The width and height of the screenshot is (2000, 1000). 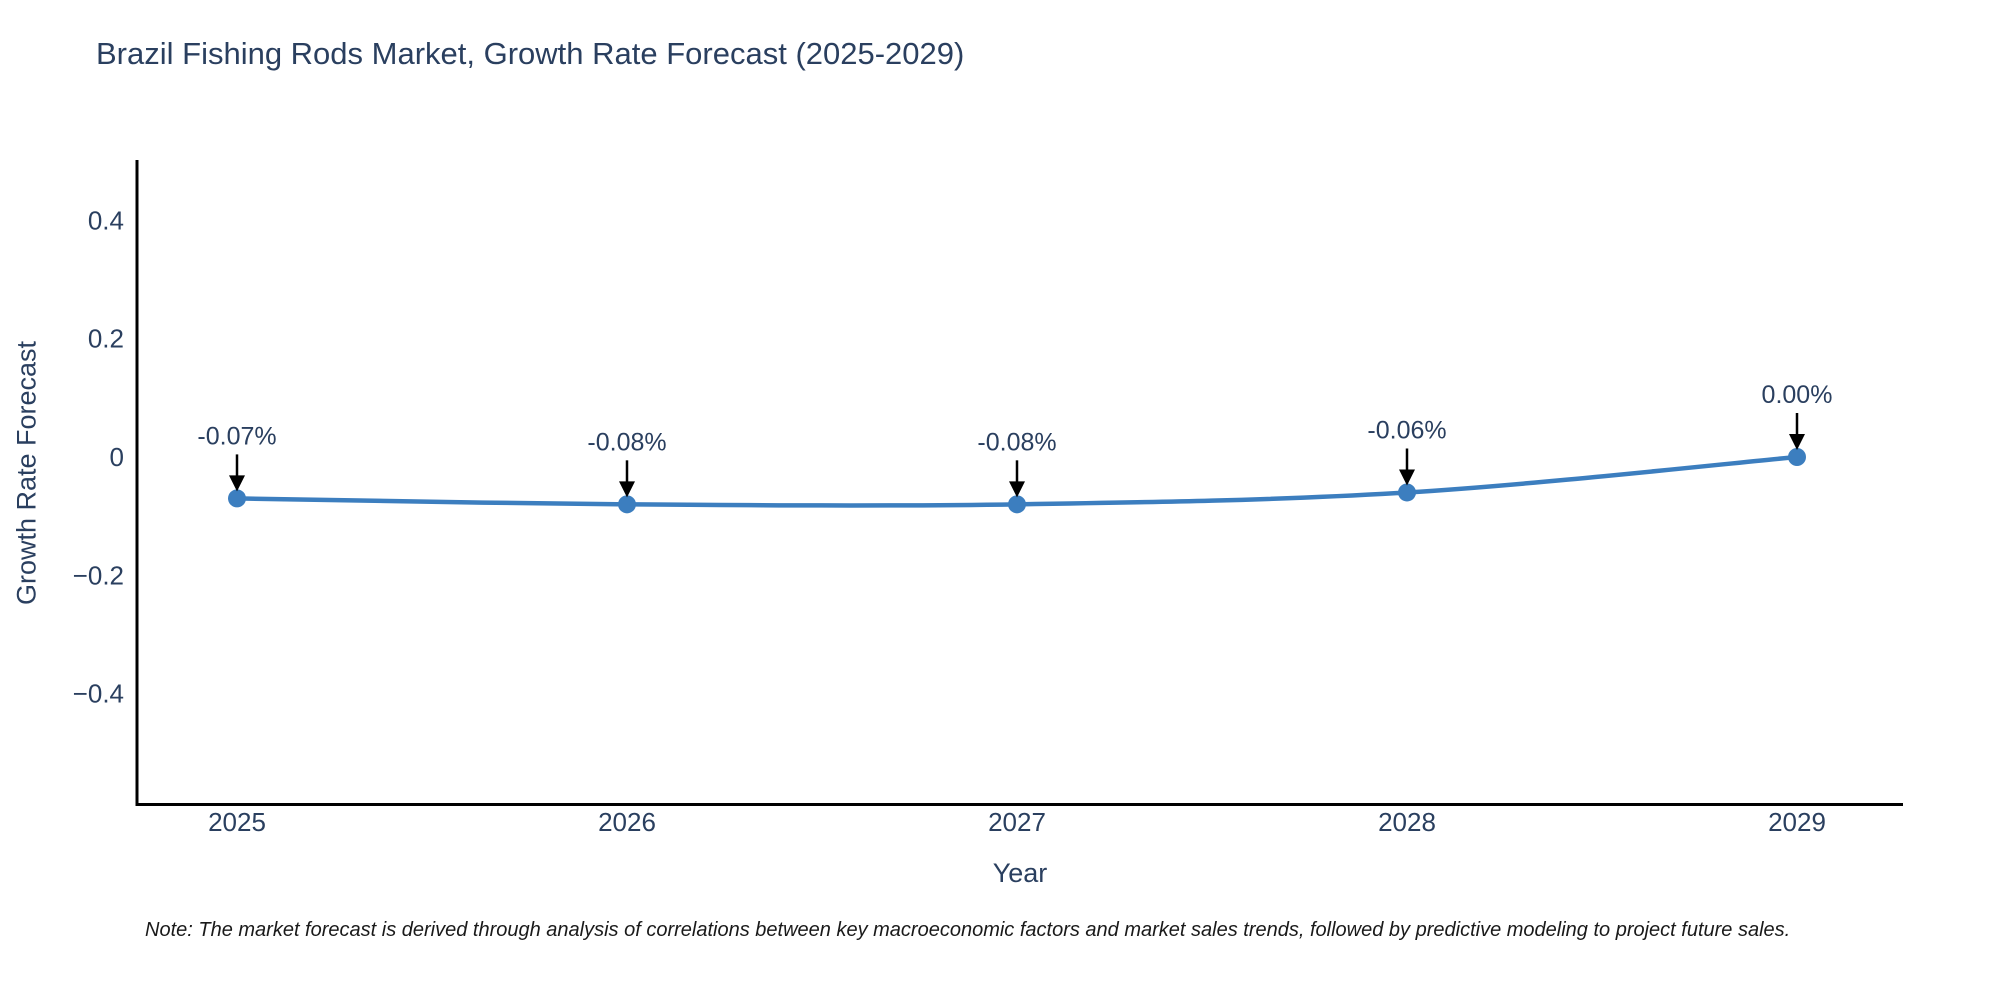 What do you see at coordinates (1020, 873) in the screenshot?
I see `x-axis-title: Year` at bounding box center [1020, 873].